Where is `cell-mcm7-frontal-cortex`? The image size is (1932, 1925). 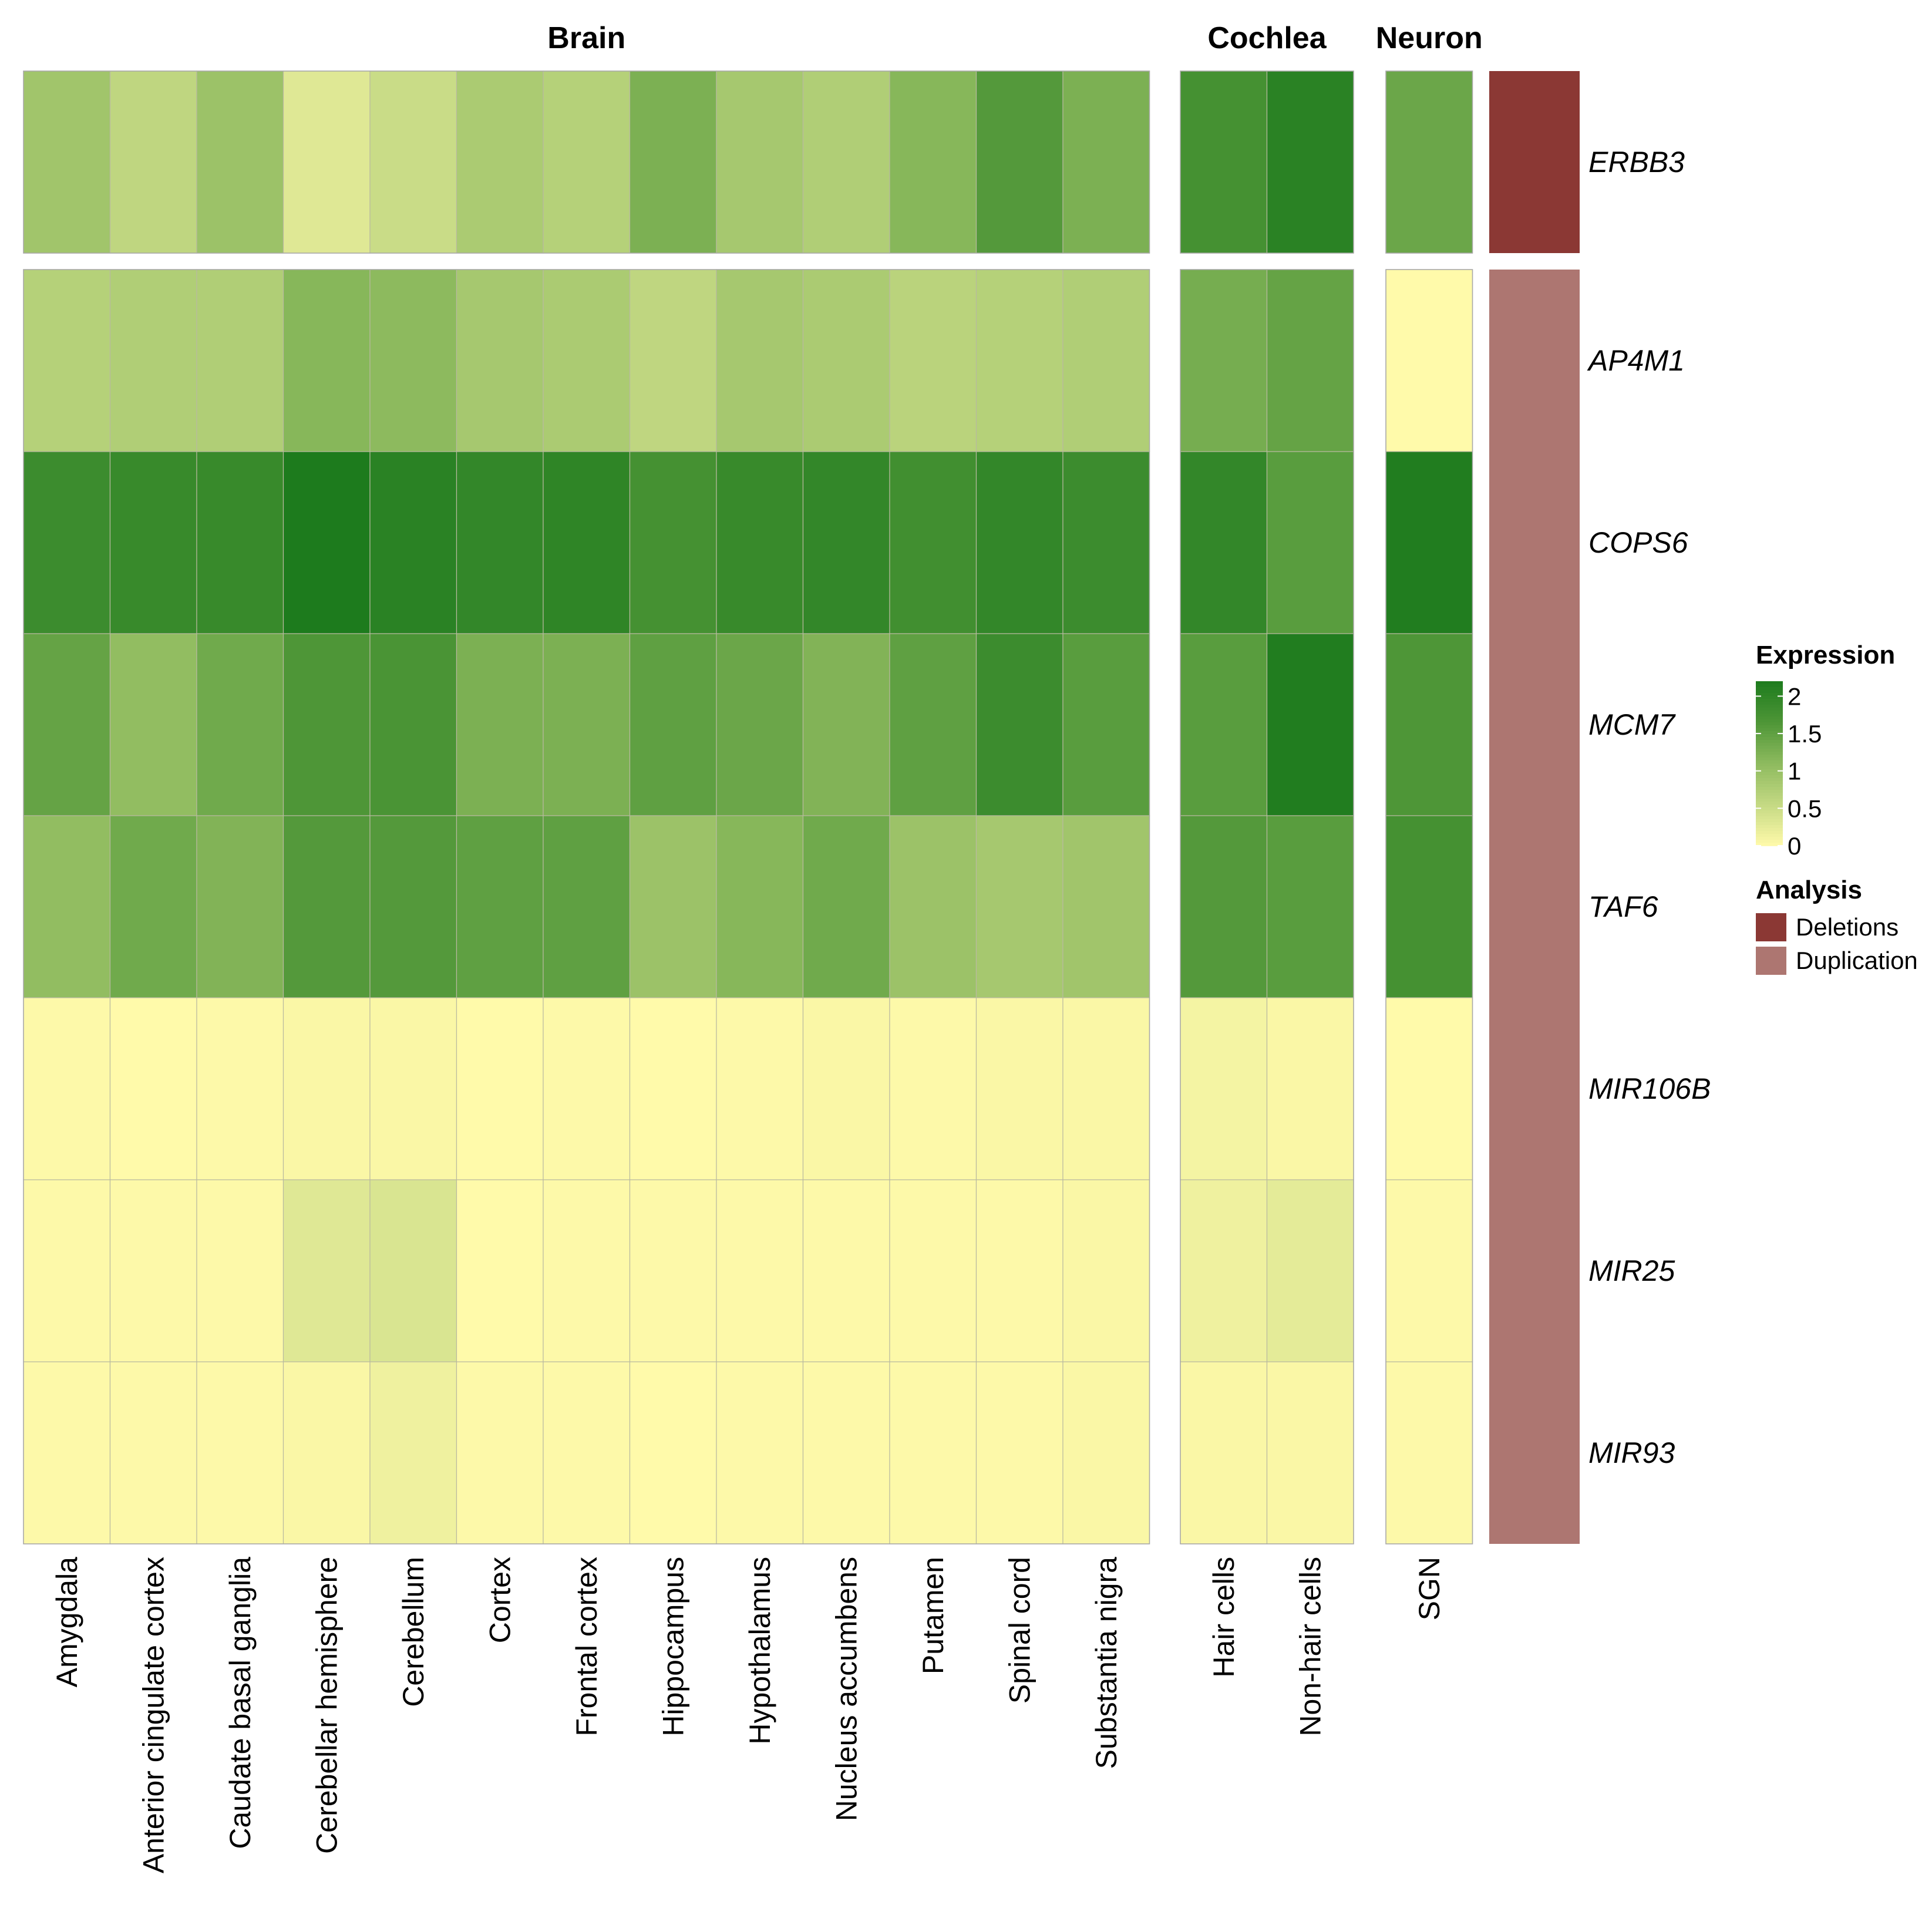
cell-mcm7-frontal-cortex is located at coordinates (587, 724).